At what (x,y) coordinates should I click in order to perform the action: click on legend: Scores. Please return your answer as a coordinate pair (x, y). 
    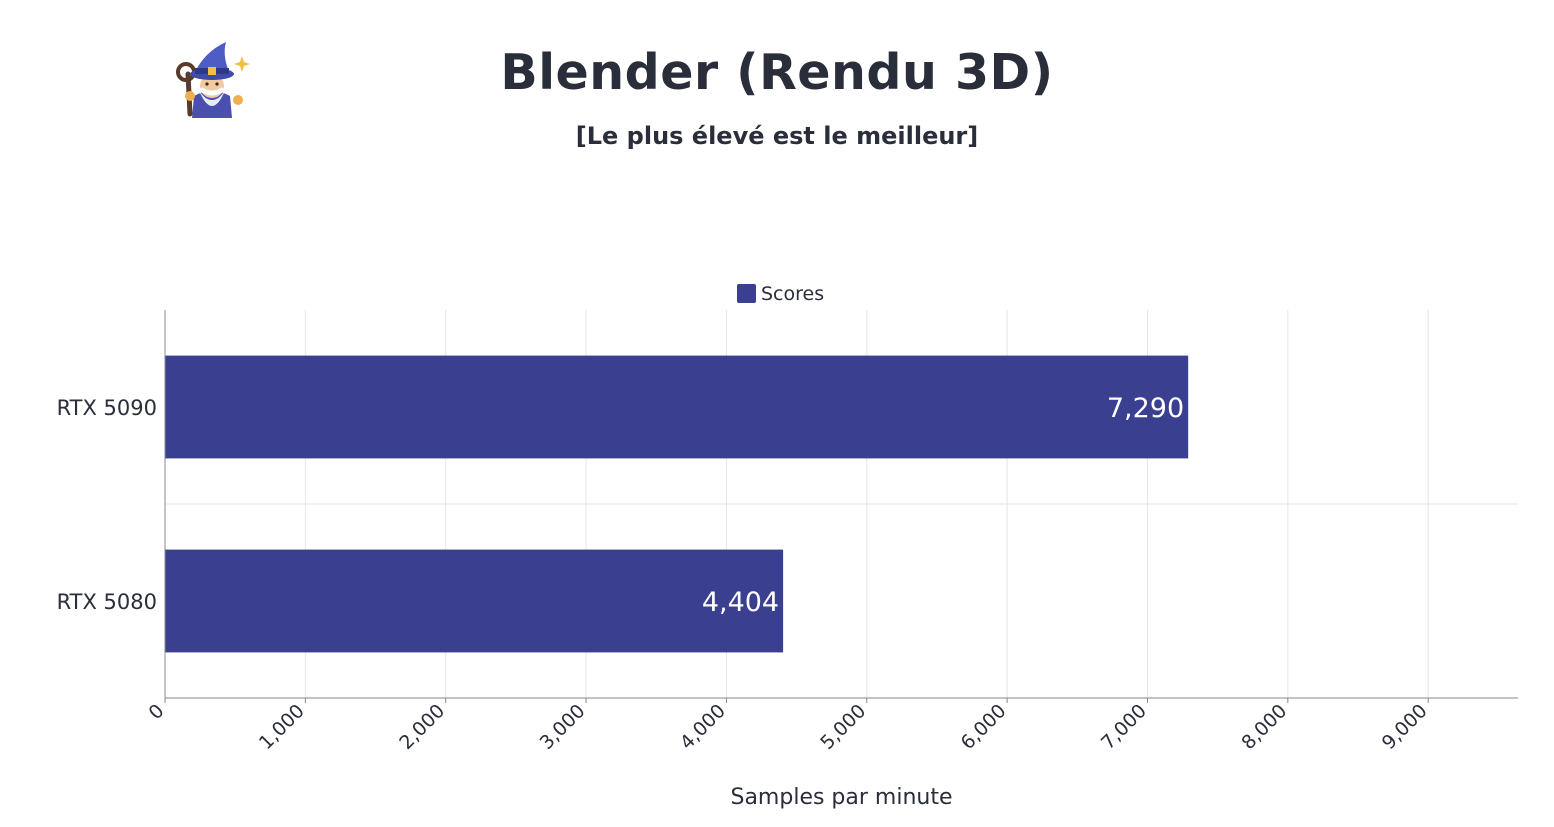
    Looking at the image, I should click on (780, 294).